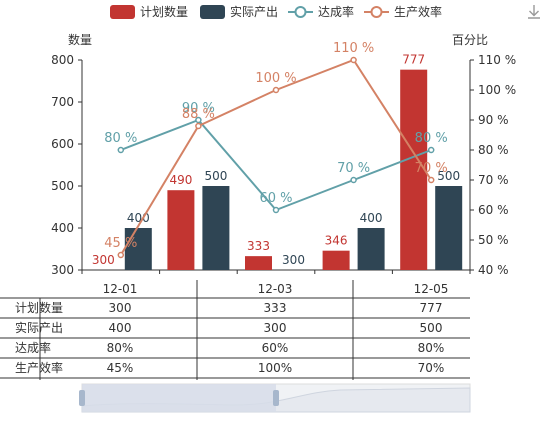  What do you see at coordinates (448, 176) in the screenshot?
I see `bar-label-actual-4: 500` at bounding box center [448, 176].